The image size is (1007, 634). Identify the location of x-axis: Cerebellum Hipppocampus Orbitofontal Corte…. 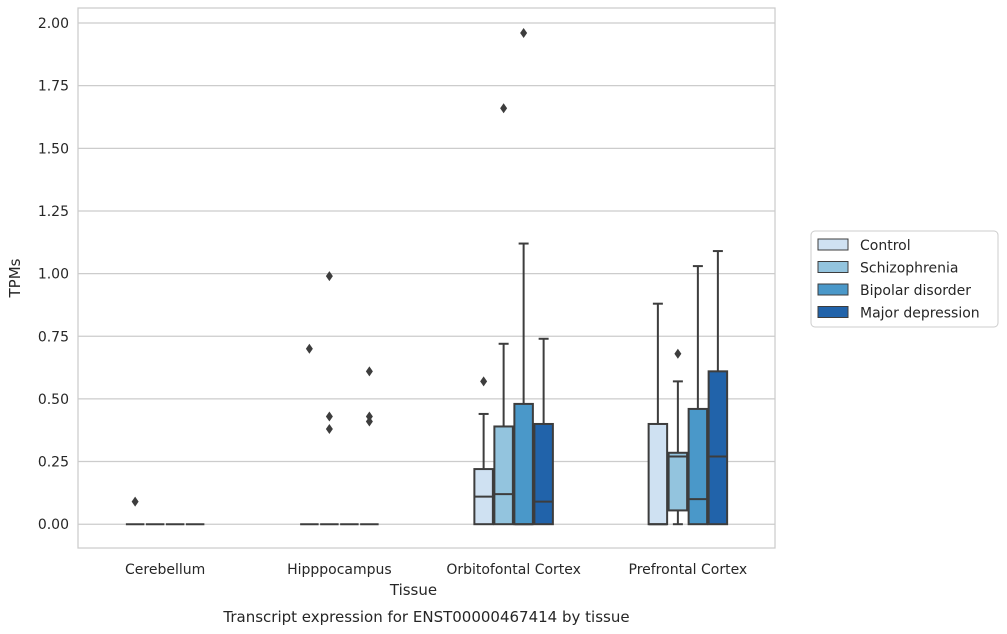
(436, 570).